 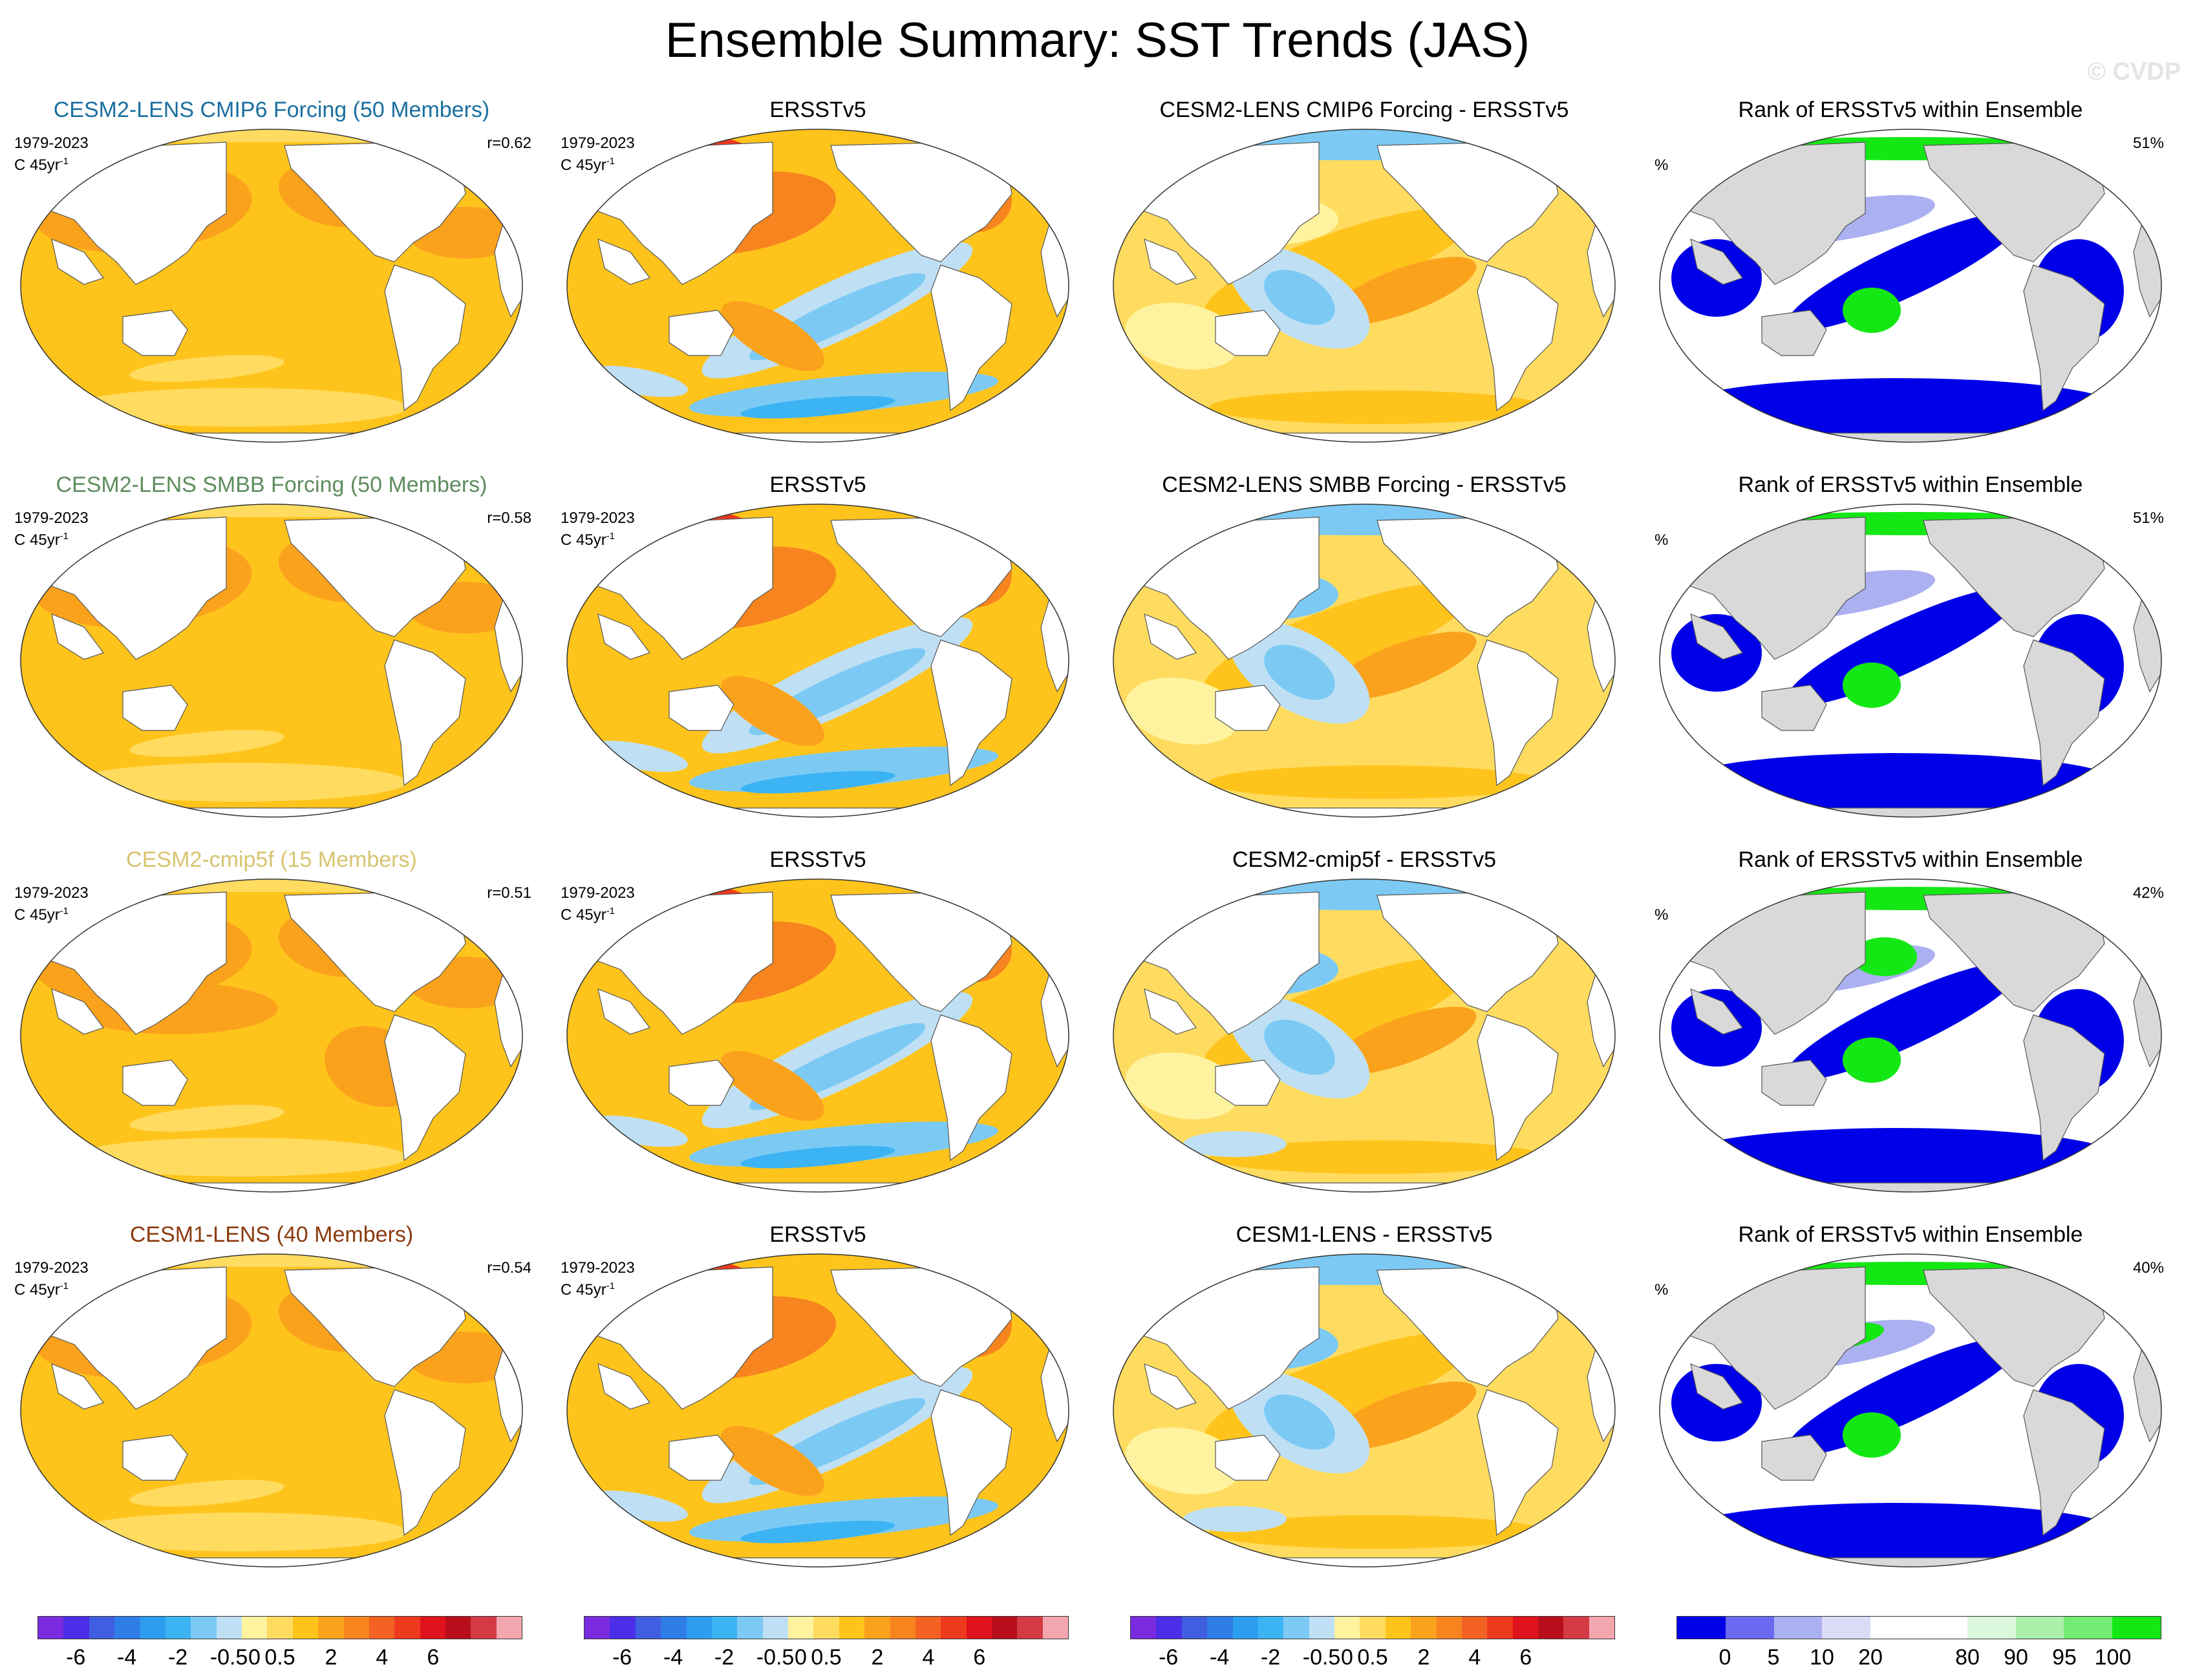 I want to click on colorbar-tick-label: 20, so click(x=1870, y=1657).